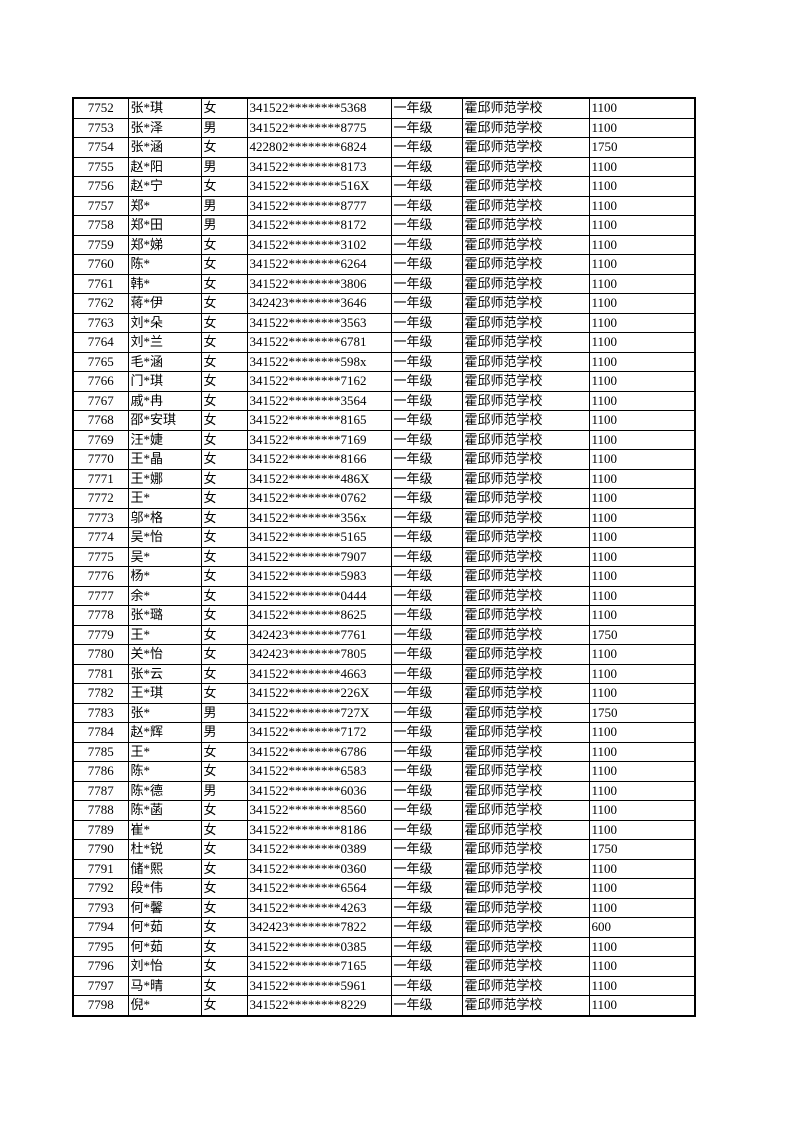  I want to click on name-cell: 刘*兰, so click(164, 342).